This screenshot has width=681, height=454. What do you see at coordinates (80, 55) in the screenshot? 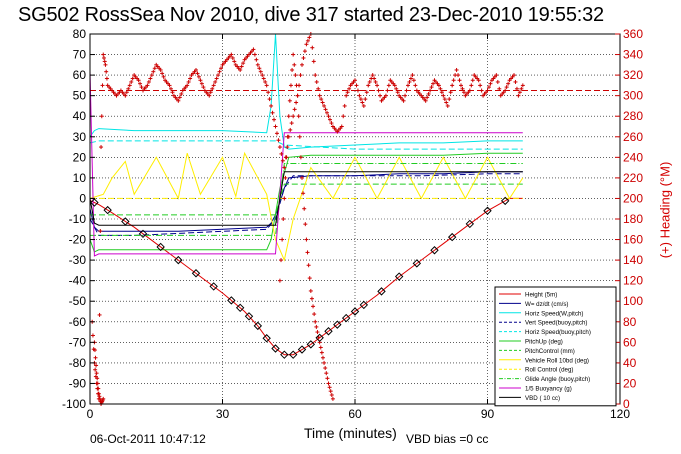
I see `y-tick-label: 70` at bounding box center [80, 55].